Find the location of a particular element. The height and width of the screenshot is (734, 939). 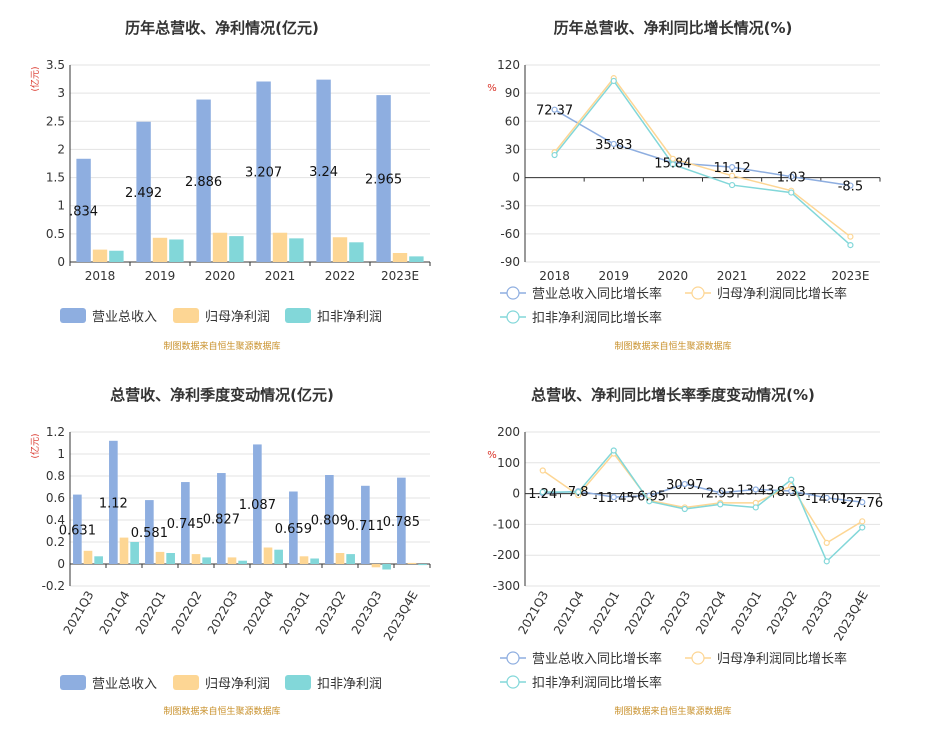

y-tick-label: 0 is located at coordinates (516, 494).